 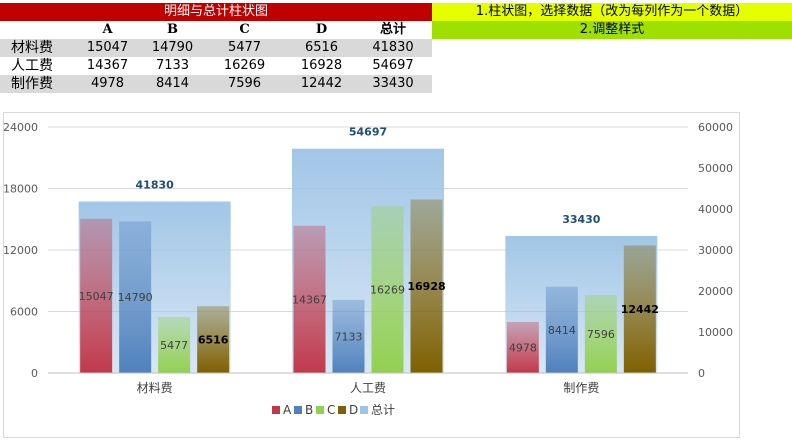 What do you see at coordinates (107, 47) in the screenshot?
I see `table-cell: 15047` at bounding box center [107, 47].